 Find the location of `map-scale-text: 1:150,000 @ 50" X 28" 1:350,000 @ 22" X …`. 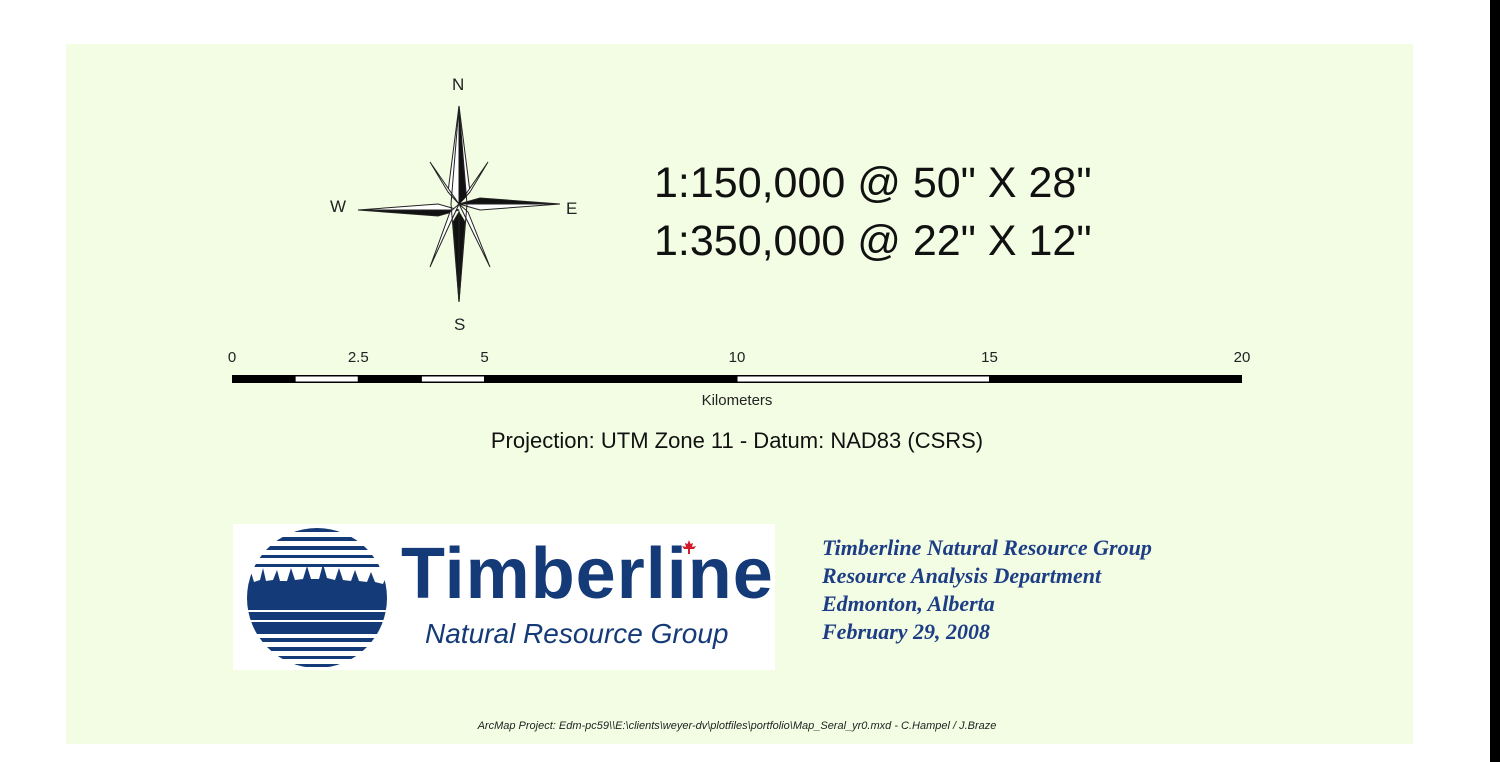

map-scale-text: 1:150,000 @ 50" X 28" 1:350,000 @ 22" X … is located at coordinates (873, 220).